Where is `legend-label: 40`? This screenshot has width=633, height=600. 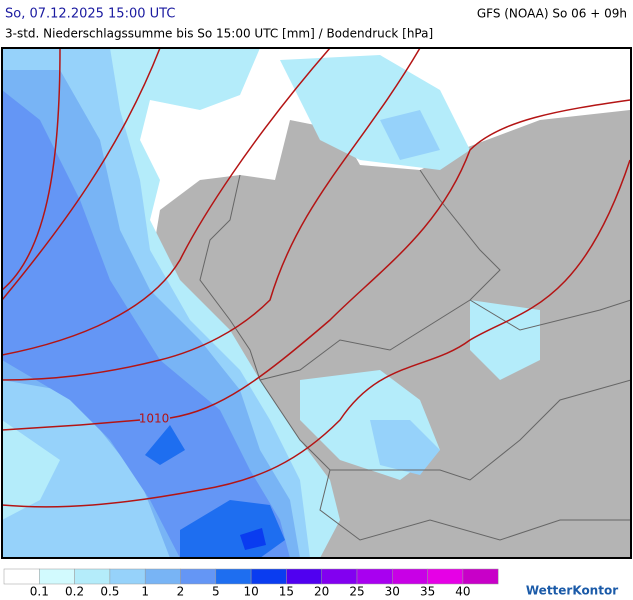 legend-label: 40 is located at coordinates (462, 592).